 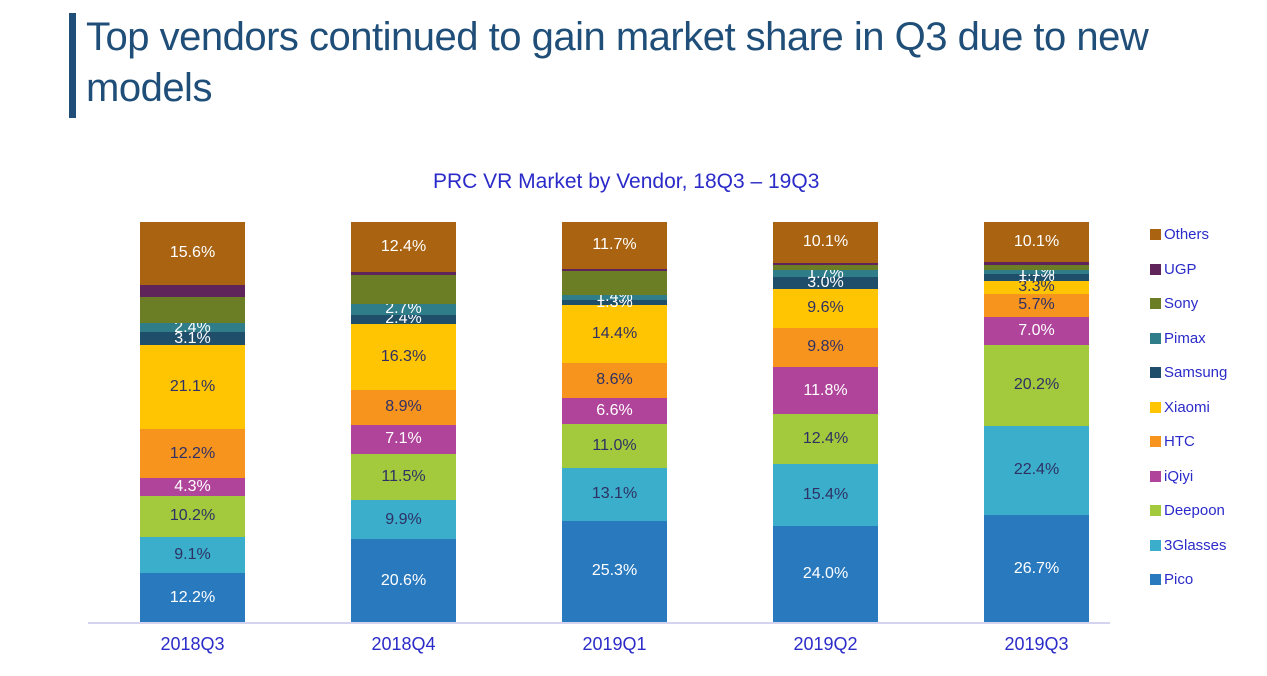 What do you see at coordinates (614, 270) in the screenshot?
I see `segment-ugp-2019Q1` at bounding box center [614, 270].